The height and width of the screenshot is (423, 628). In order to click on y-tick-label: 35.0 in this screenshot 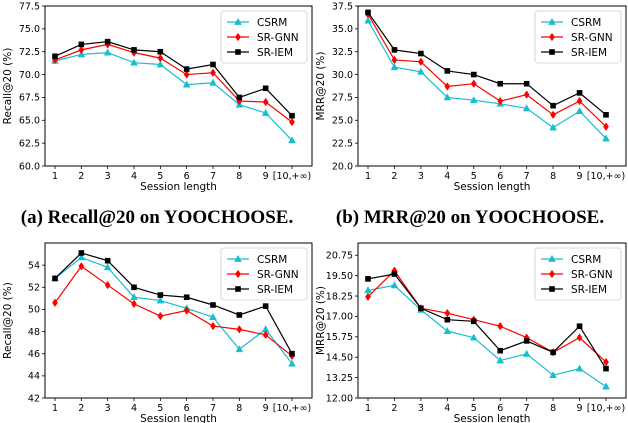, I will do `click(342, 29)`.